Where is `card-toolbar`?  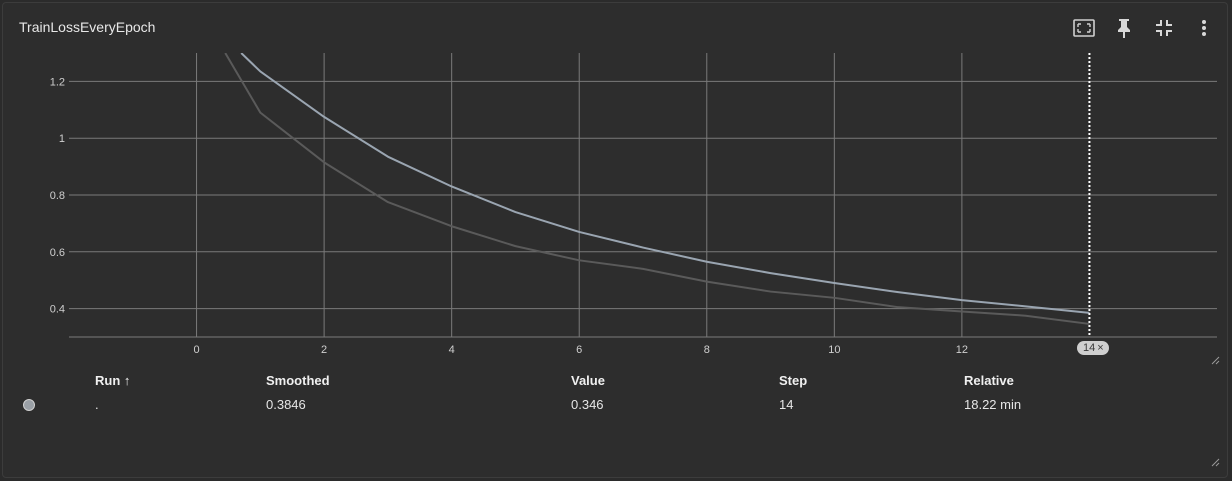
card-toolbar is located at coordinates (1144, 28).